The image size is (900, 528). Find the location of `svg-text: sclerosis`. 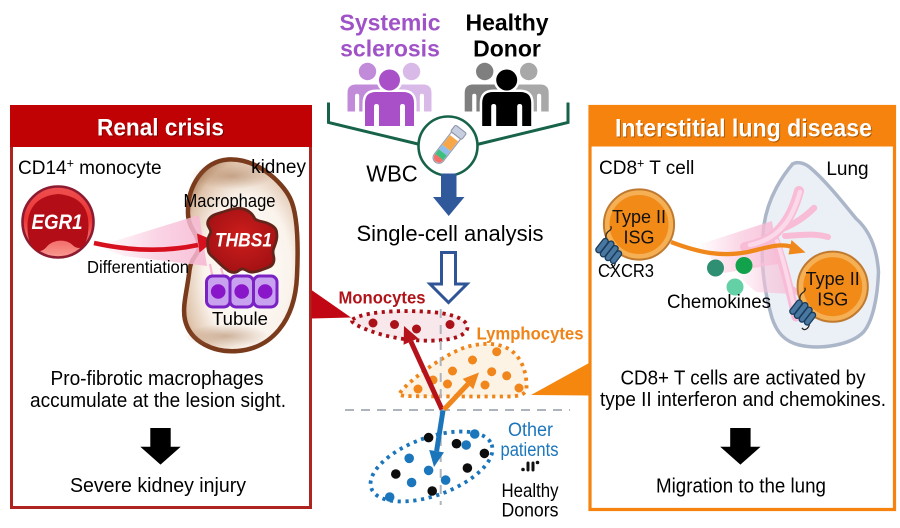

svg-text: sclerosis is located at coordinates (390, 49).